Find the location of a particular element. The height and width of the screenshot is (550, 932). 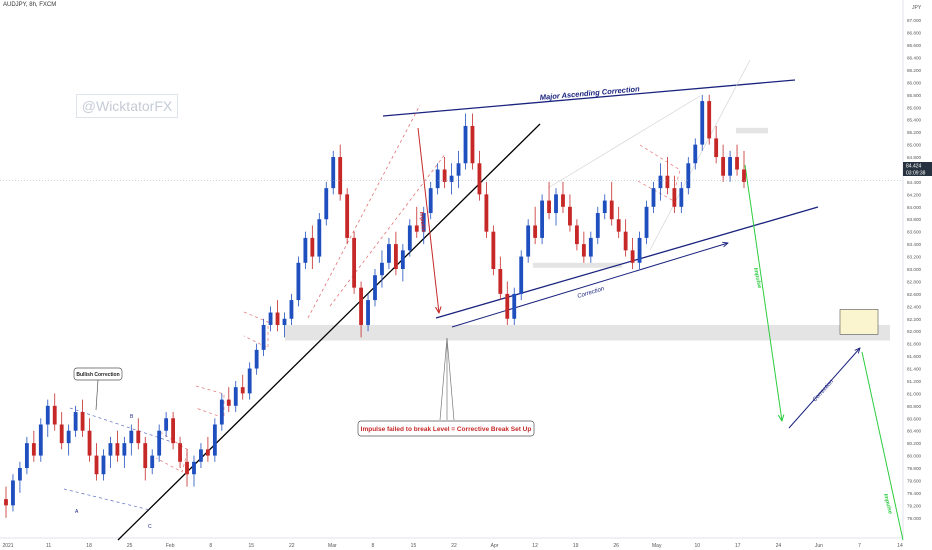

target-zone is located at coordinates (859, 322).